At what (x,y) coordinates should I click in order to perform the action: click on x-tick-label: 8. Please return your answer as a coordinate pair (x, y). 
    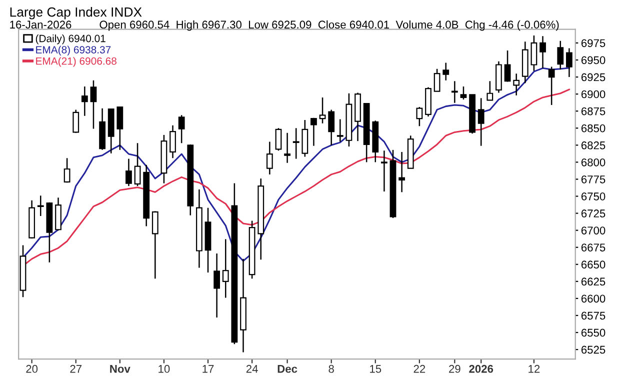
    Looking at the image, I should click on (331, 368).